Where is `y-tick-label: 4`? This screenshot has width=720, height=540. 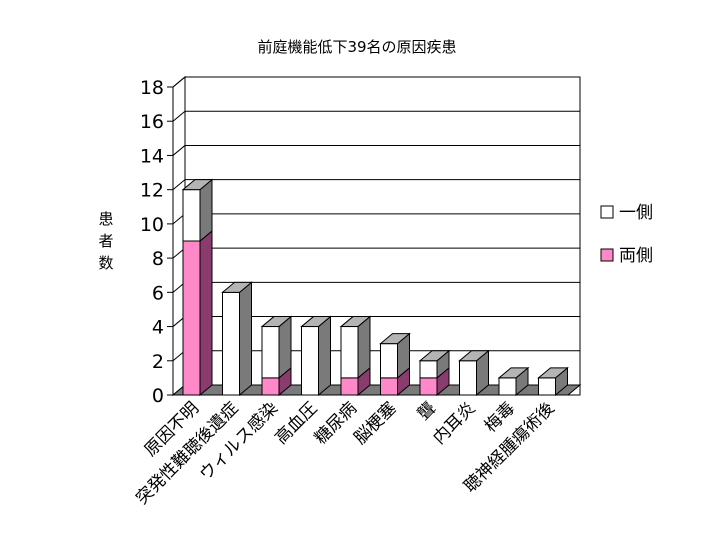 y-tick-label: 4 is located at coordinates (158, 328).